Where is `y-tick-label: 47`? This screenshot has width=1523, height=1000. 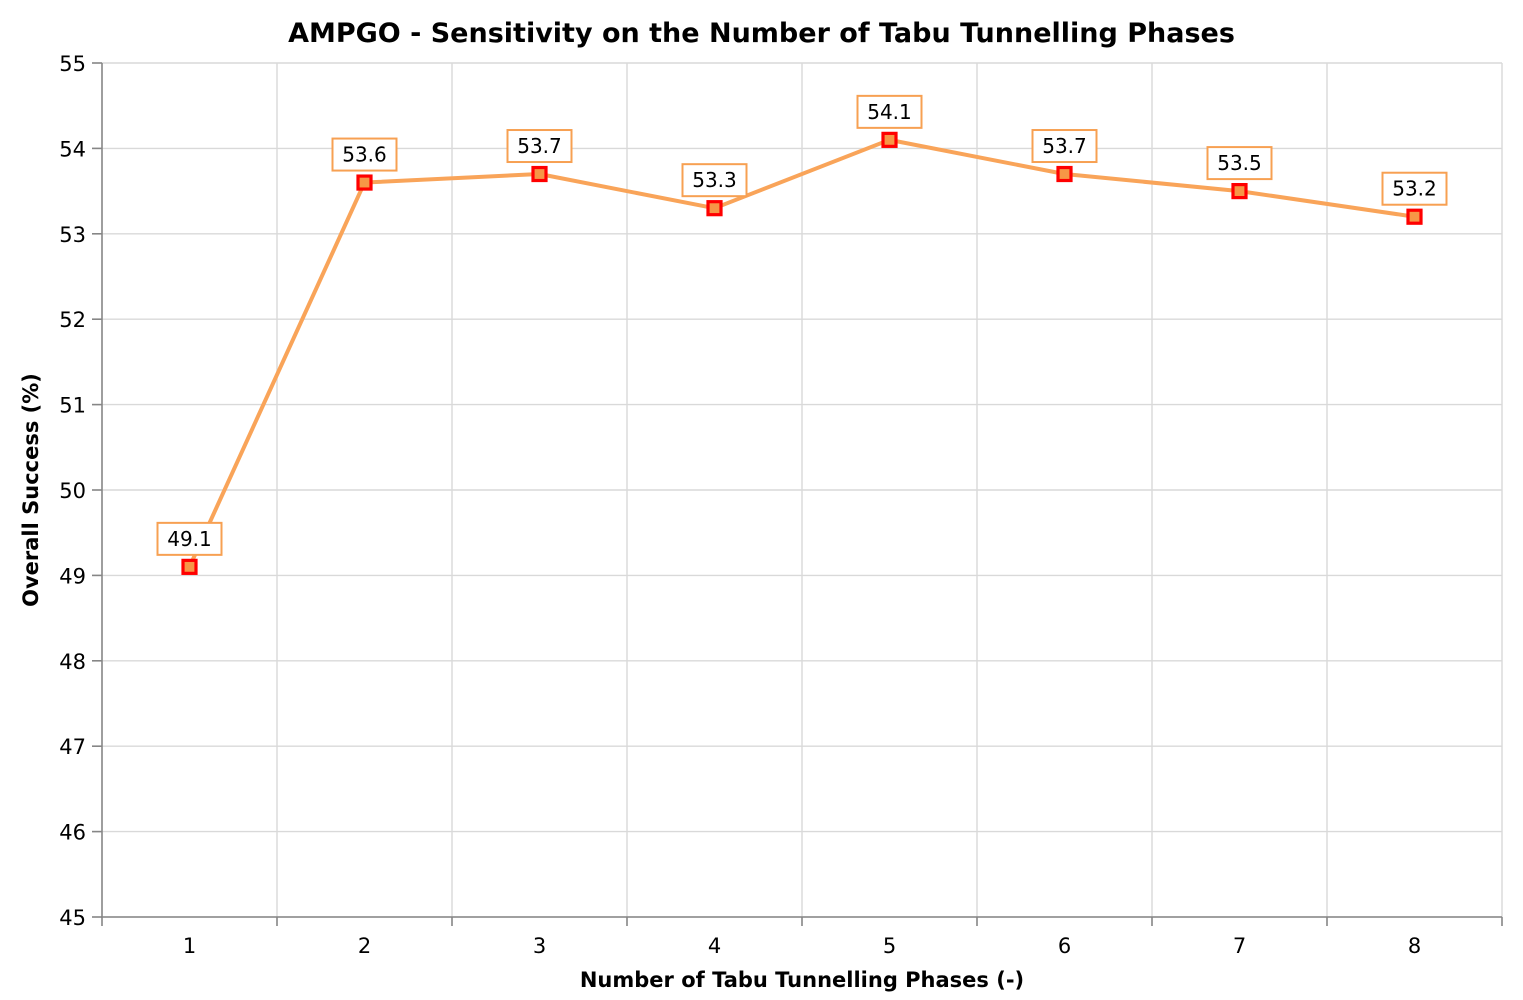
y-tick-label: 47 is located at coordinates (72, 747).